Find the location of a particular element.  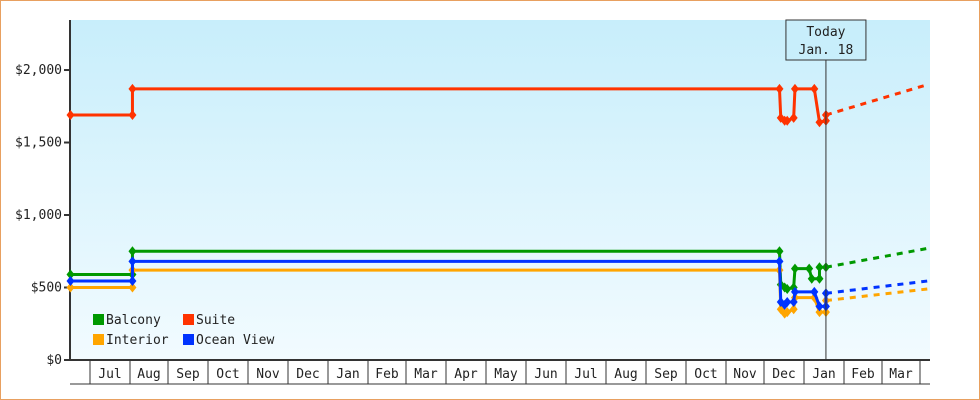

today-label: Today is located at coordinates (825, 32).